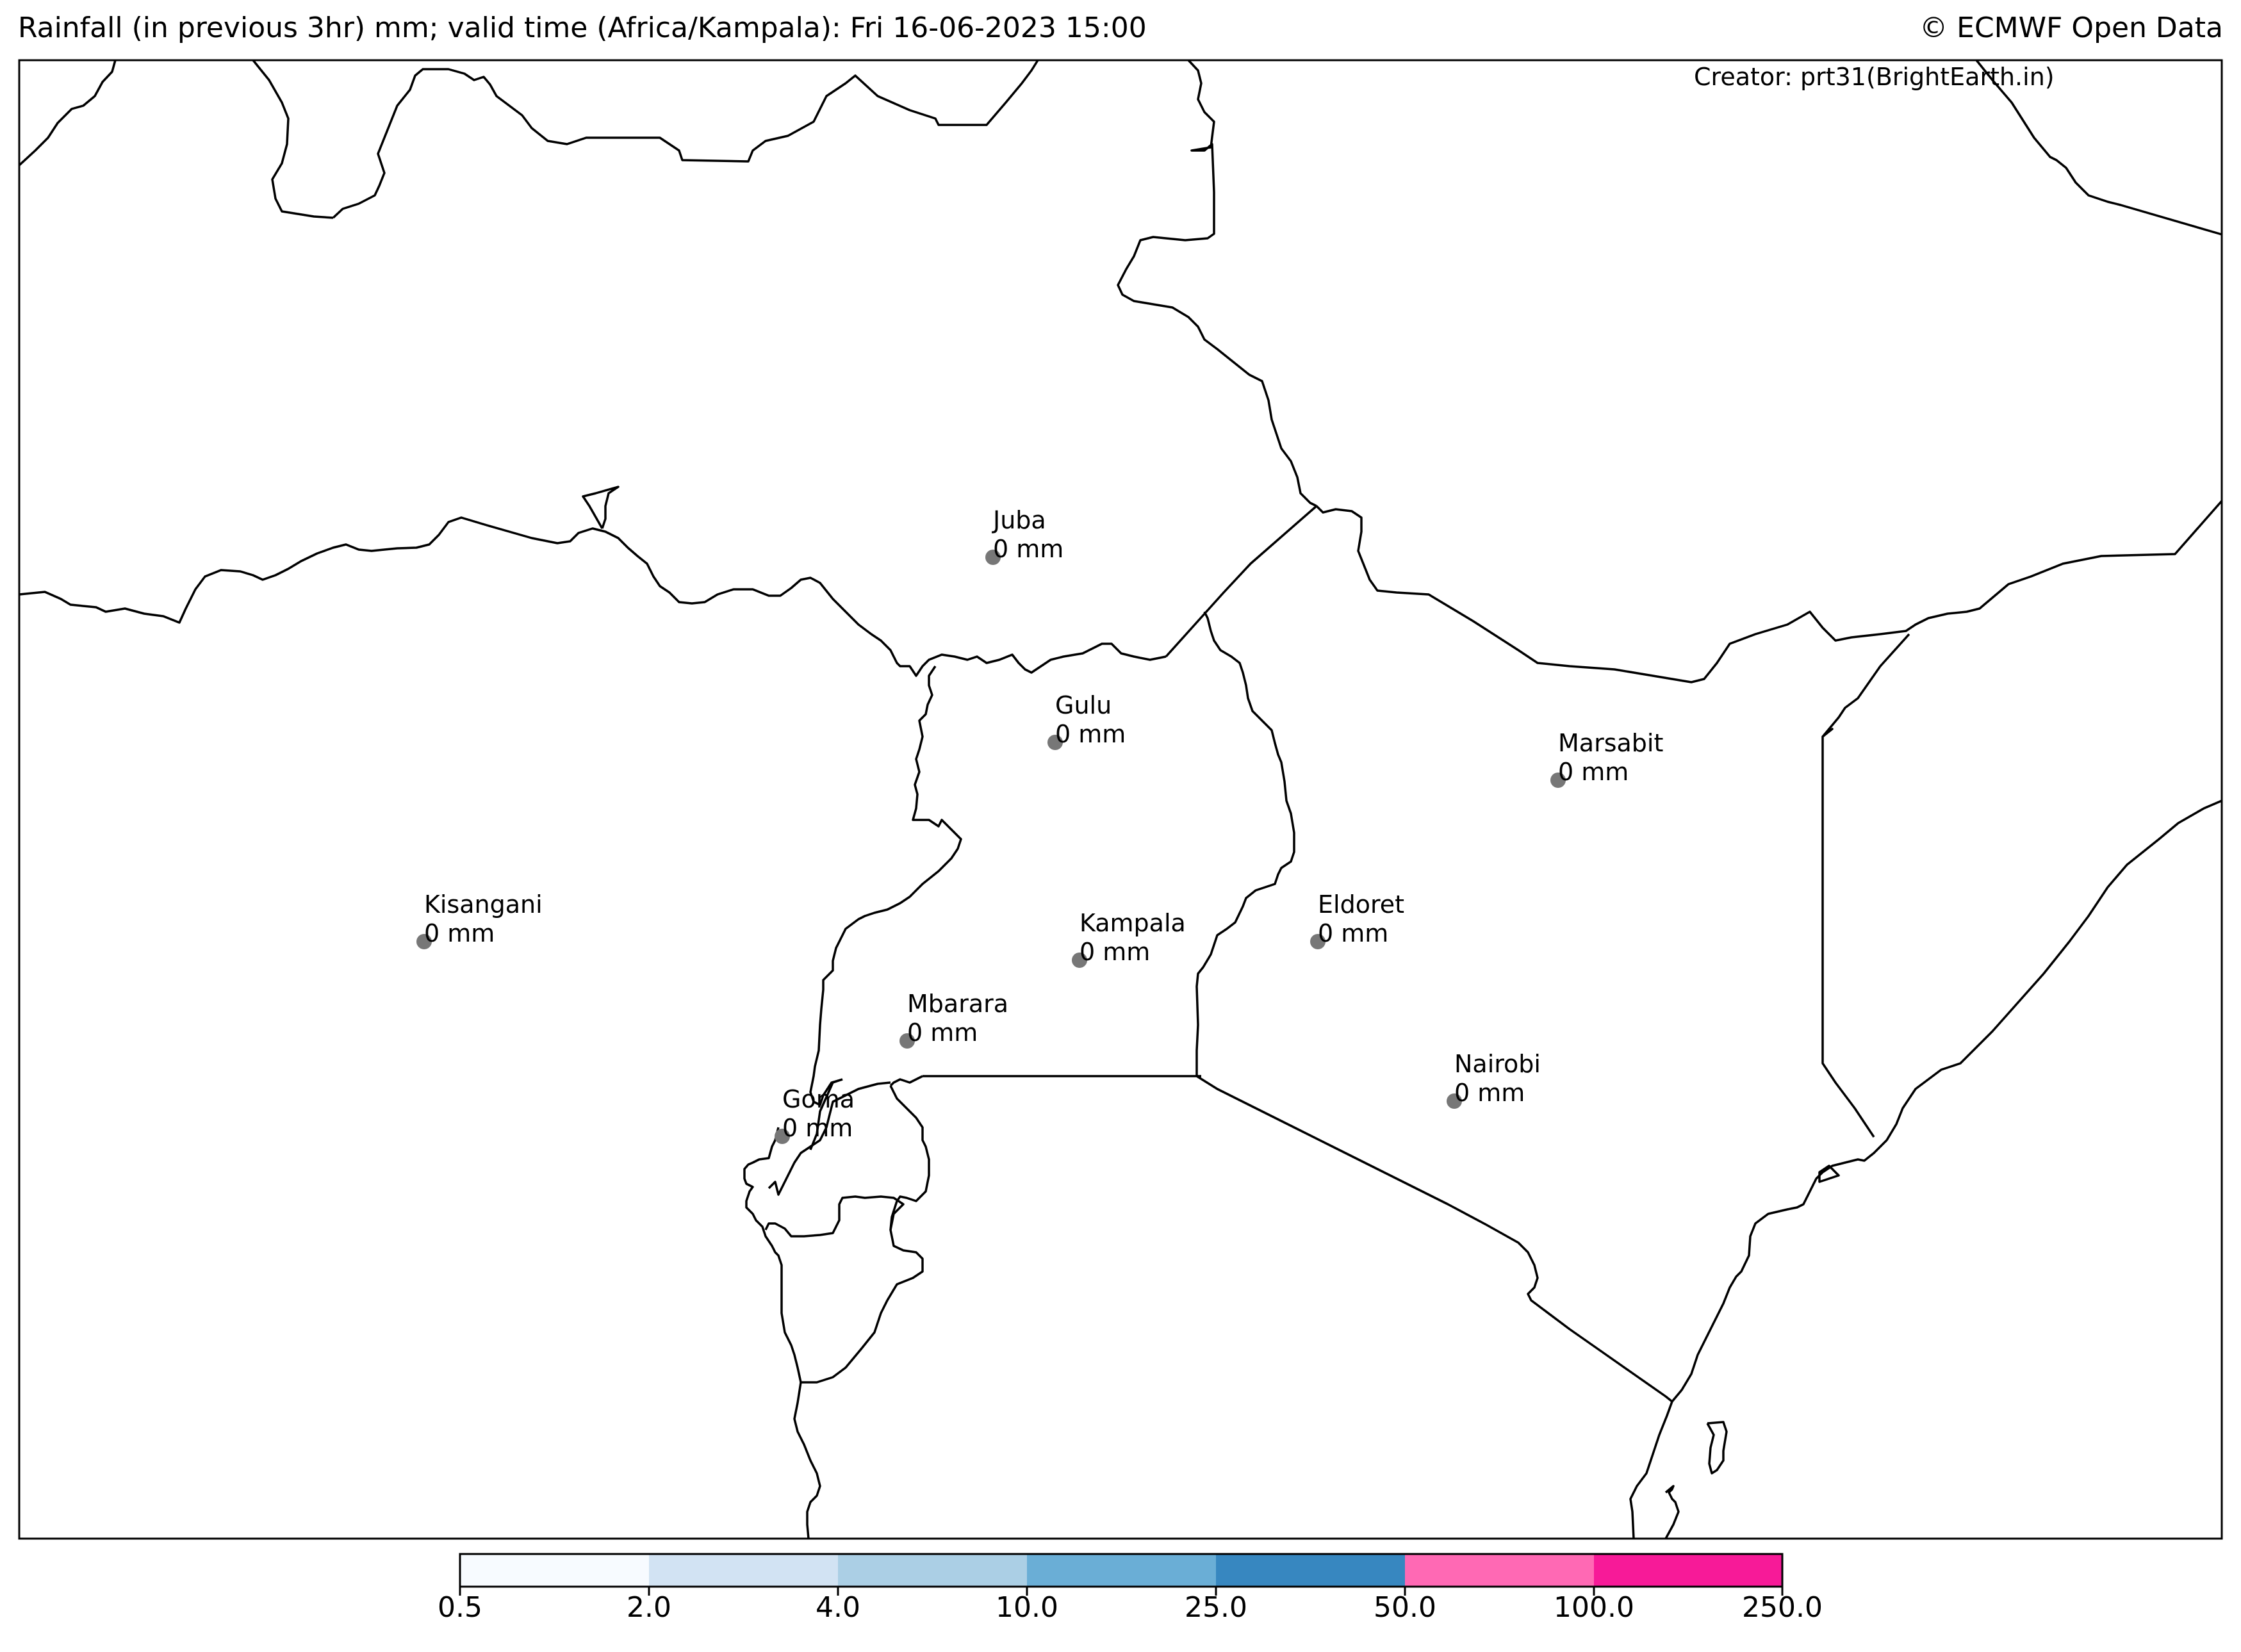 The width and height of the screenshot is (2241, 1652). I want to click on colorbar-outline, so click(1122, 1570).